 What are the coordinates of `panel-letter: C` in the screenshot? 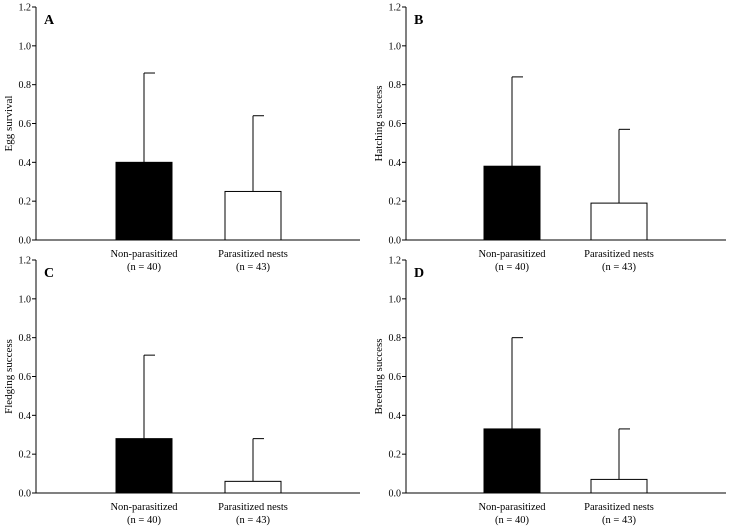 It's located at (49, 273).